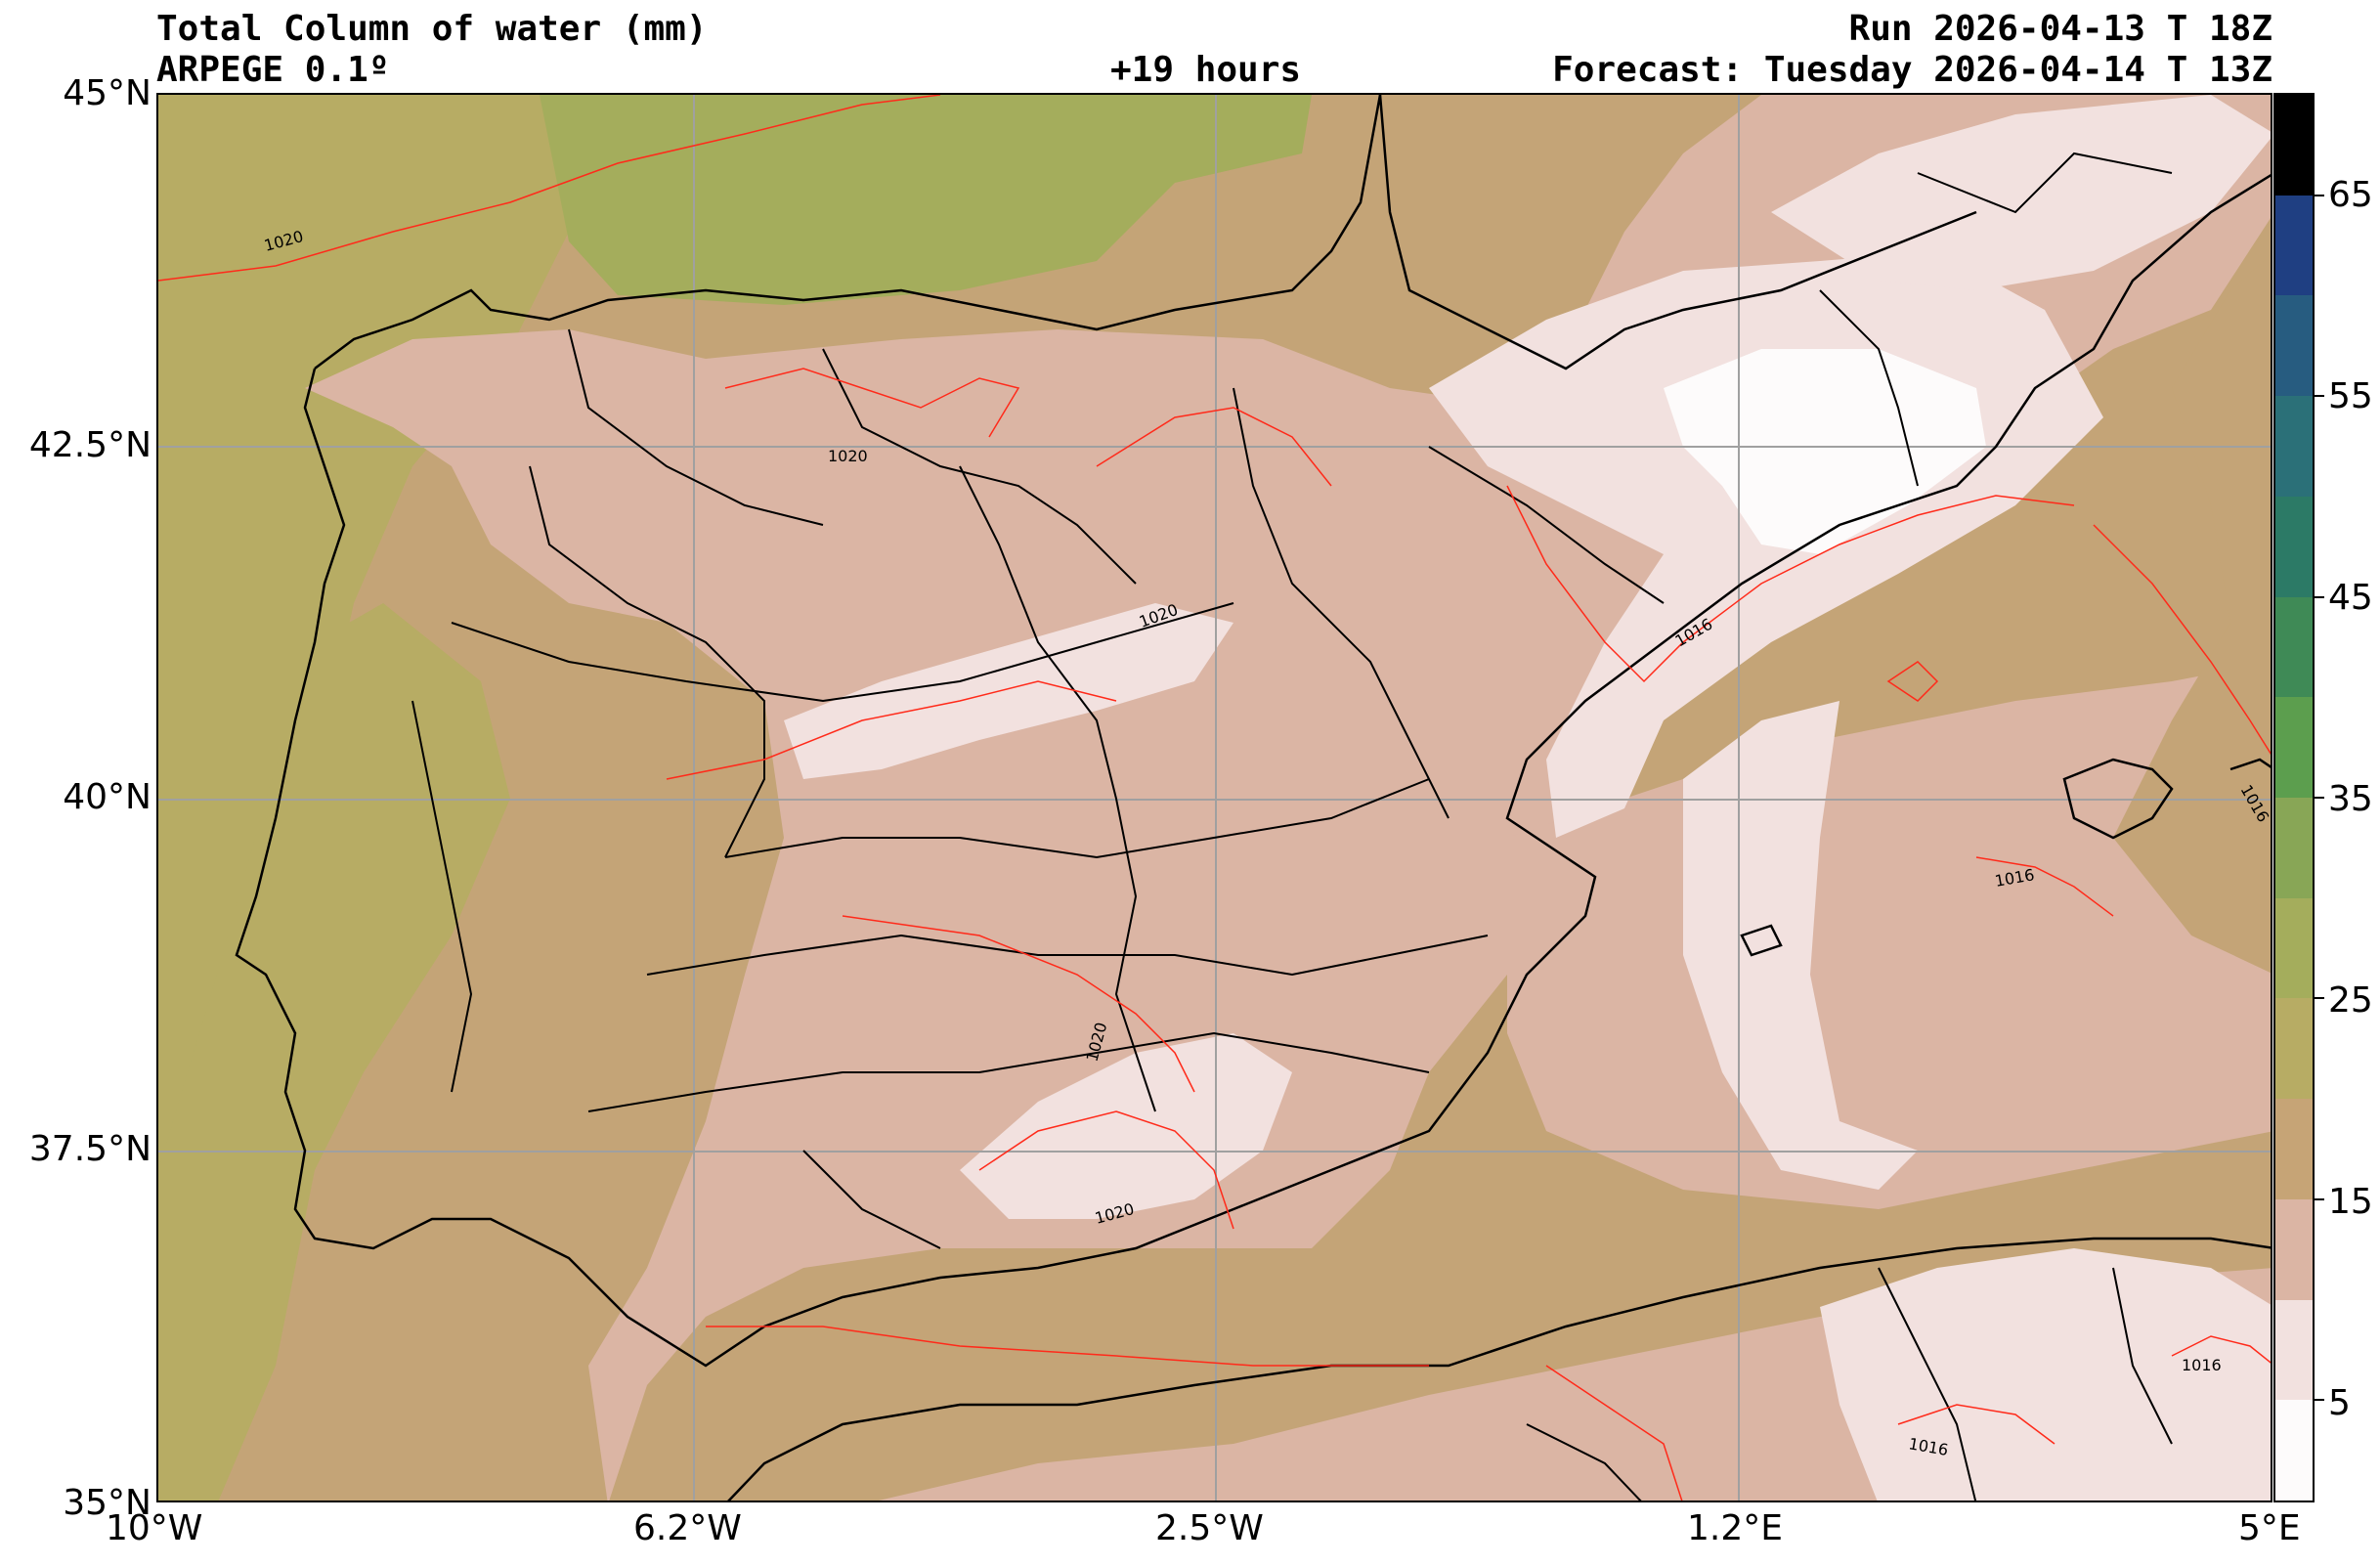 This screenshot has height=1566, width=2380. Describe the element at coordinates (107, 1503) in the screenshot. I see `y-tick-label: 35°N` at that location.